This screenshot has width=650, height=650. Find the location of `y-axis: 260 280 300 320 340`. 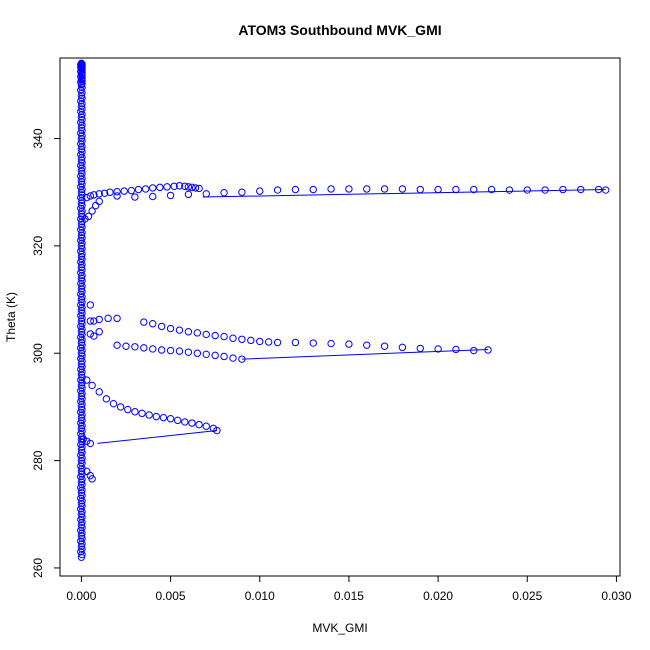

y-axis: 260 280 300 320 340 is located at coordinates (46, 353).